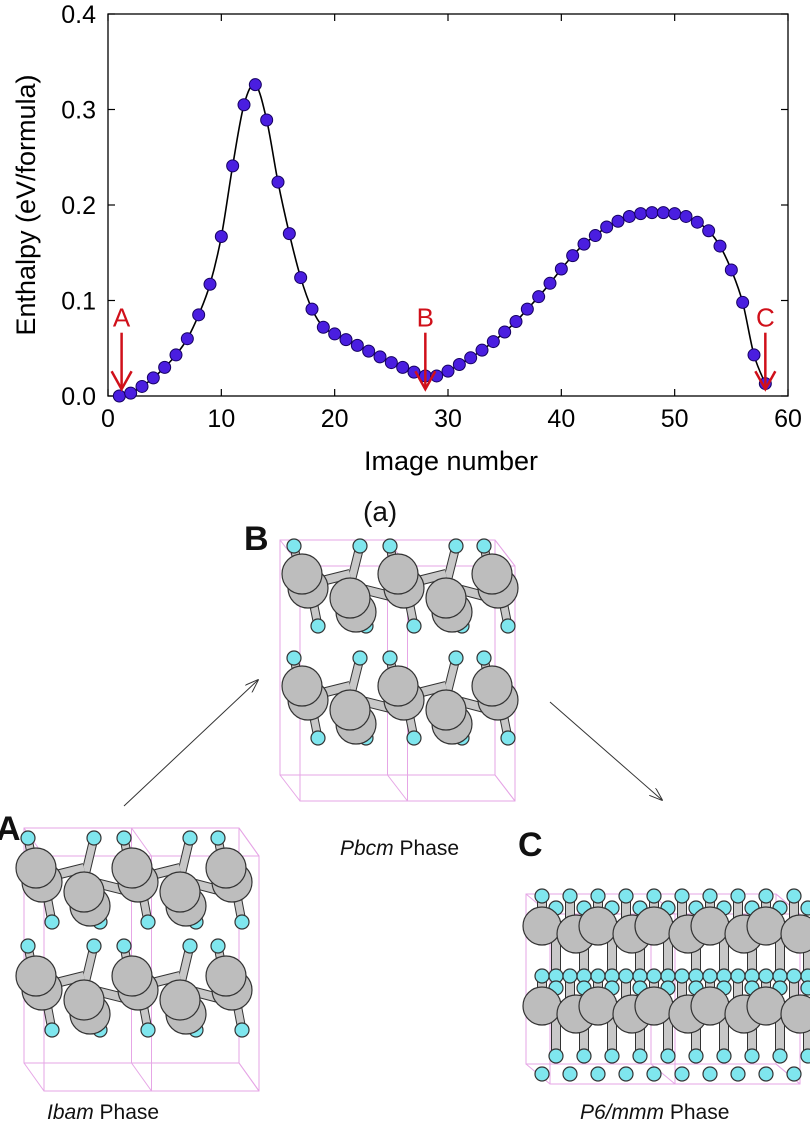 Image resolution: width=810 pixels, height=1125 pixels. Describe the element at coordinates (451, 461) in the screenshot. I see `x-axis-label: Image number` at that location.